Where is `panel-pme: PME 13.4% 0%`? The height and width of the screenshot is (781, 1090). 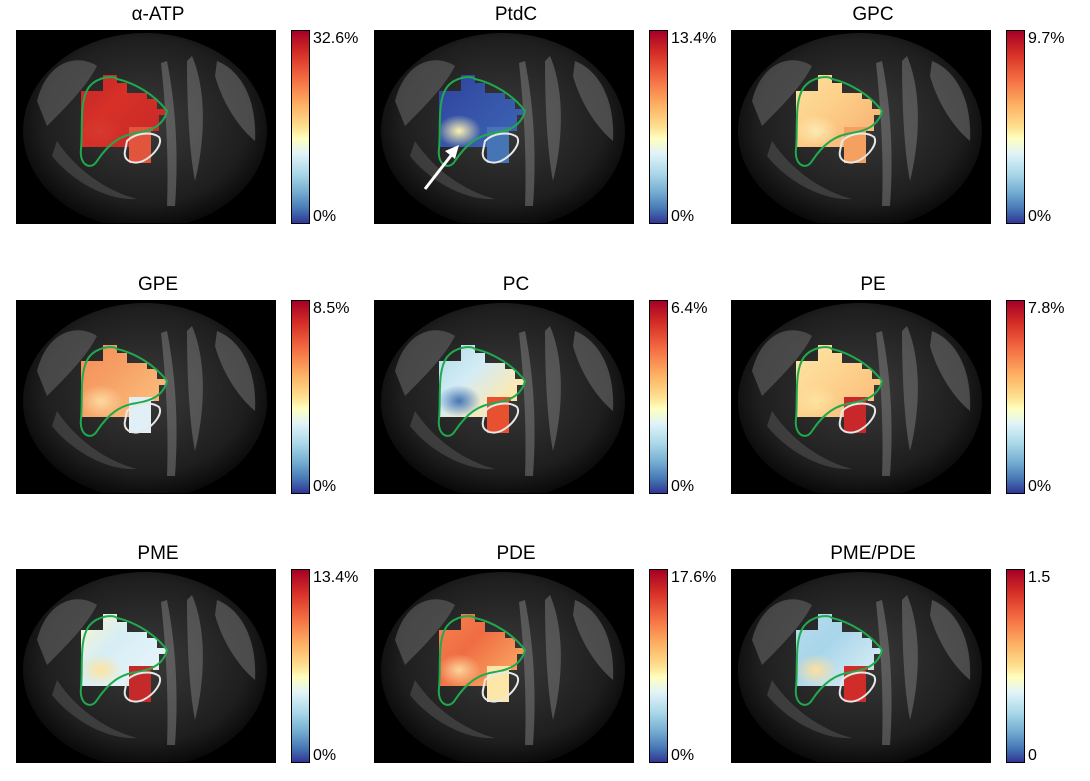
panel-pme: PME 13.4% 0% is located at coordinates (196, 659).